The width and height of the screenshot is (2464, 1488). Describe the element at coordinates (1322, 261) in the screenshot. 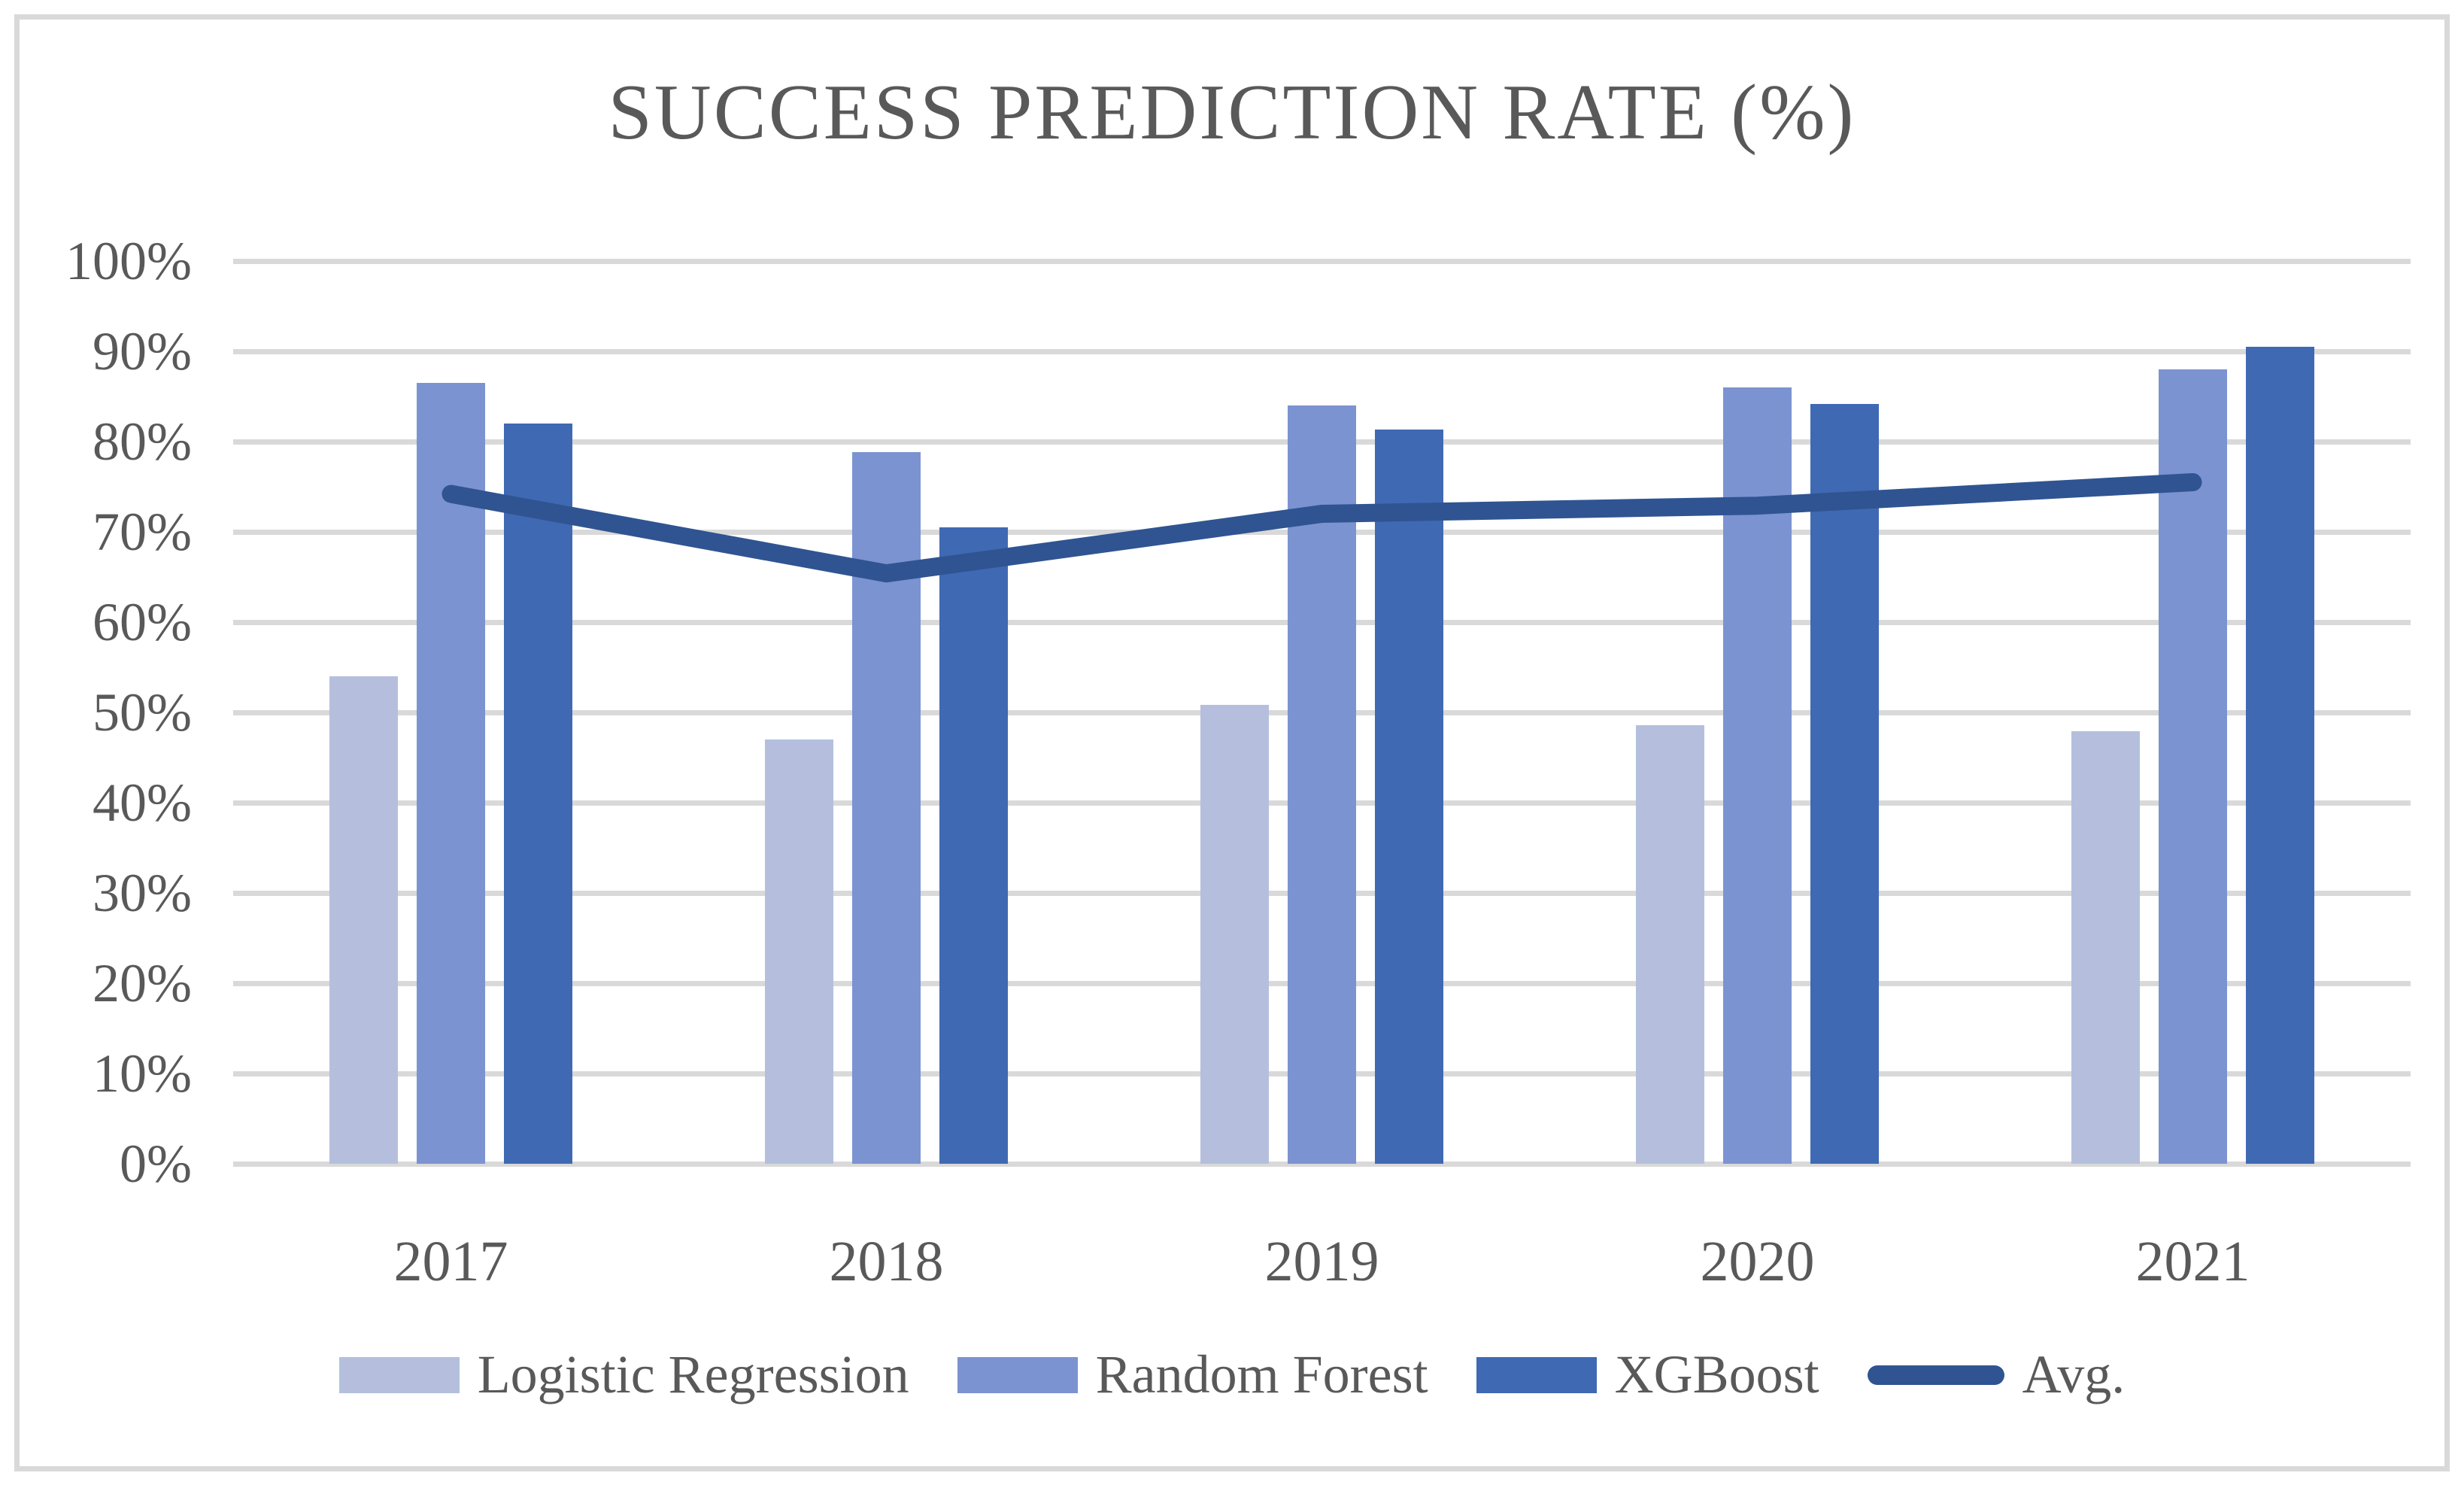

I see `gridline-100%` at that location.